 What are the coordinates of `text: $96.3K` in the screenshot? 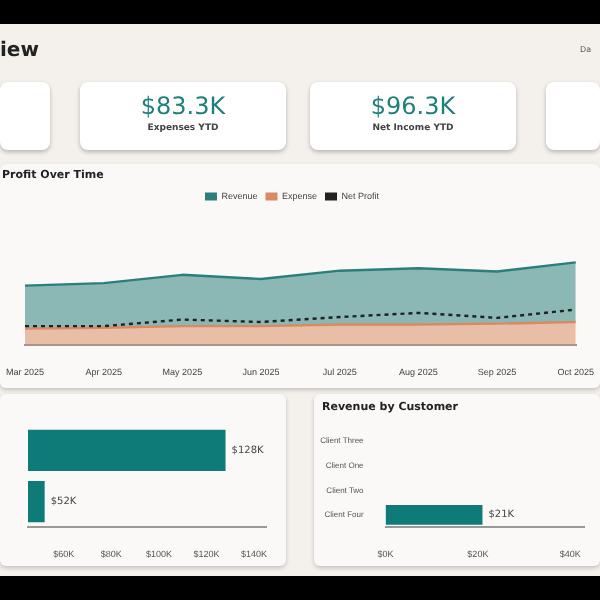 It's located at (413, 106).